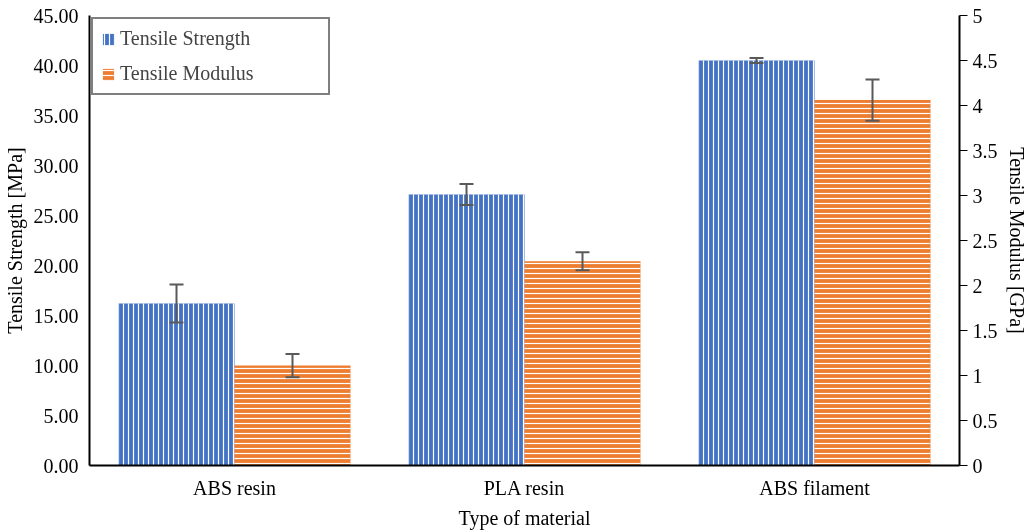  What do you see at coordinates (186, 38) in the screenshot?
I see `legend-label: Tensile Strength` at bounding box center [186, 38].